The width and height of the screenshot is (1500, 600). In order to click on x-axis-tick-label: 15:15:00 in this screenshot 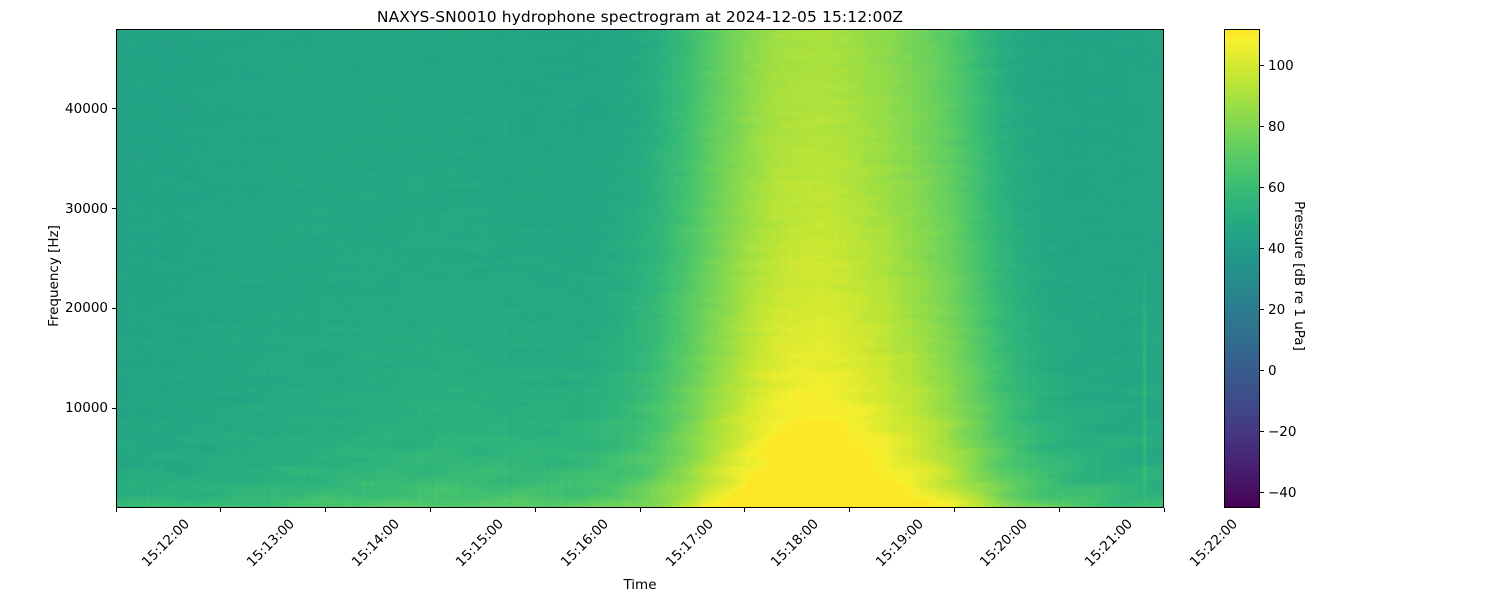, I will do `click(480, 543)`.